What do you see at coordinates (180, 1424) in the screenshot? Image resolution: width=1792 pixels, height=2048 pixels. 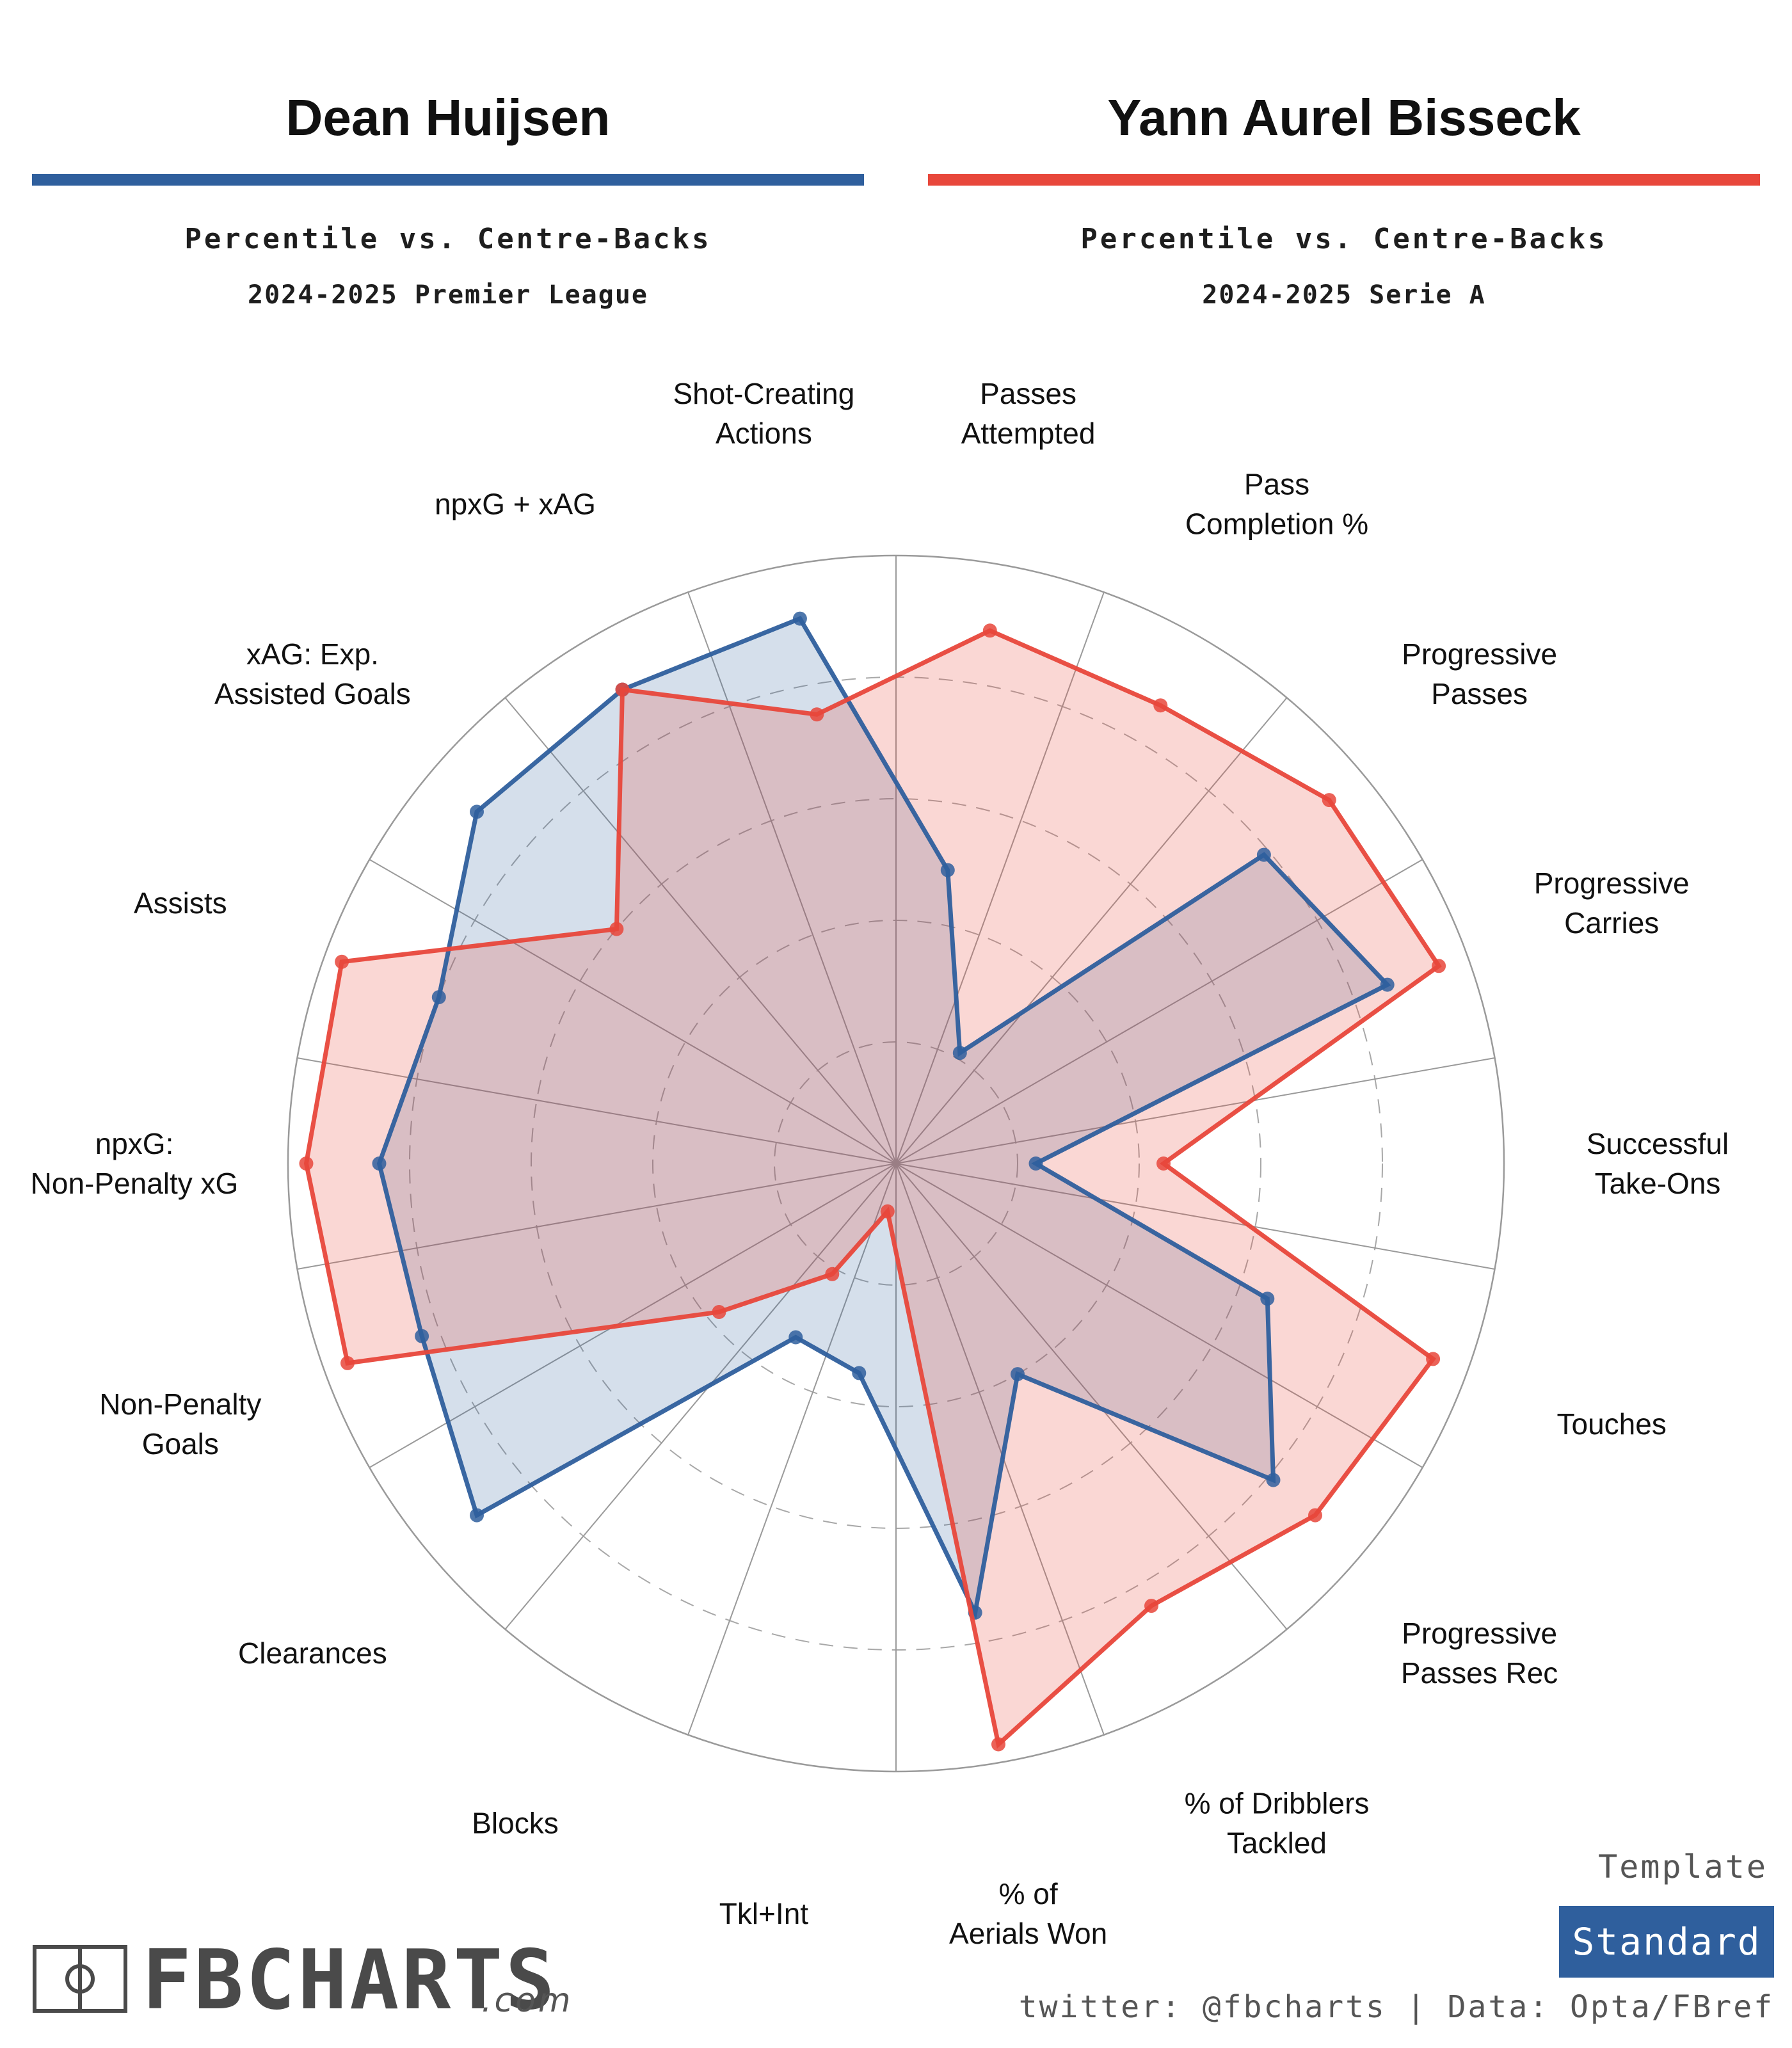 I see `axis-label: Non-Penalty Goals` at bounding box center [180, 1424].